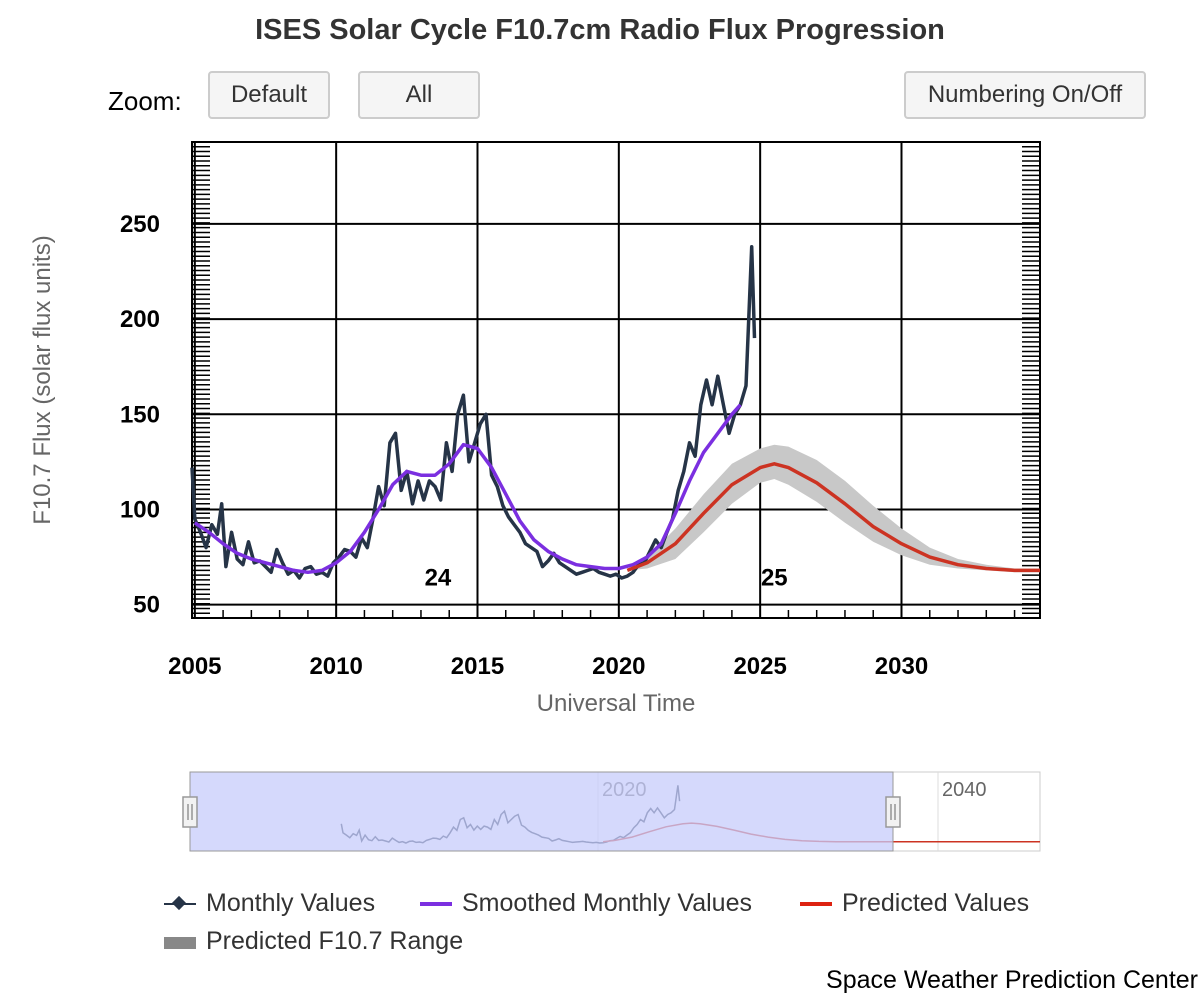  What do you see at coordinates (140, 509) in the screenshot?
I see `y-tick-label: 100` at bounding box center [140, 509].